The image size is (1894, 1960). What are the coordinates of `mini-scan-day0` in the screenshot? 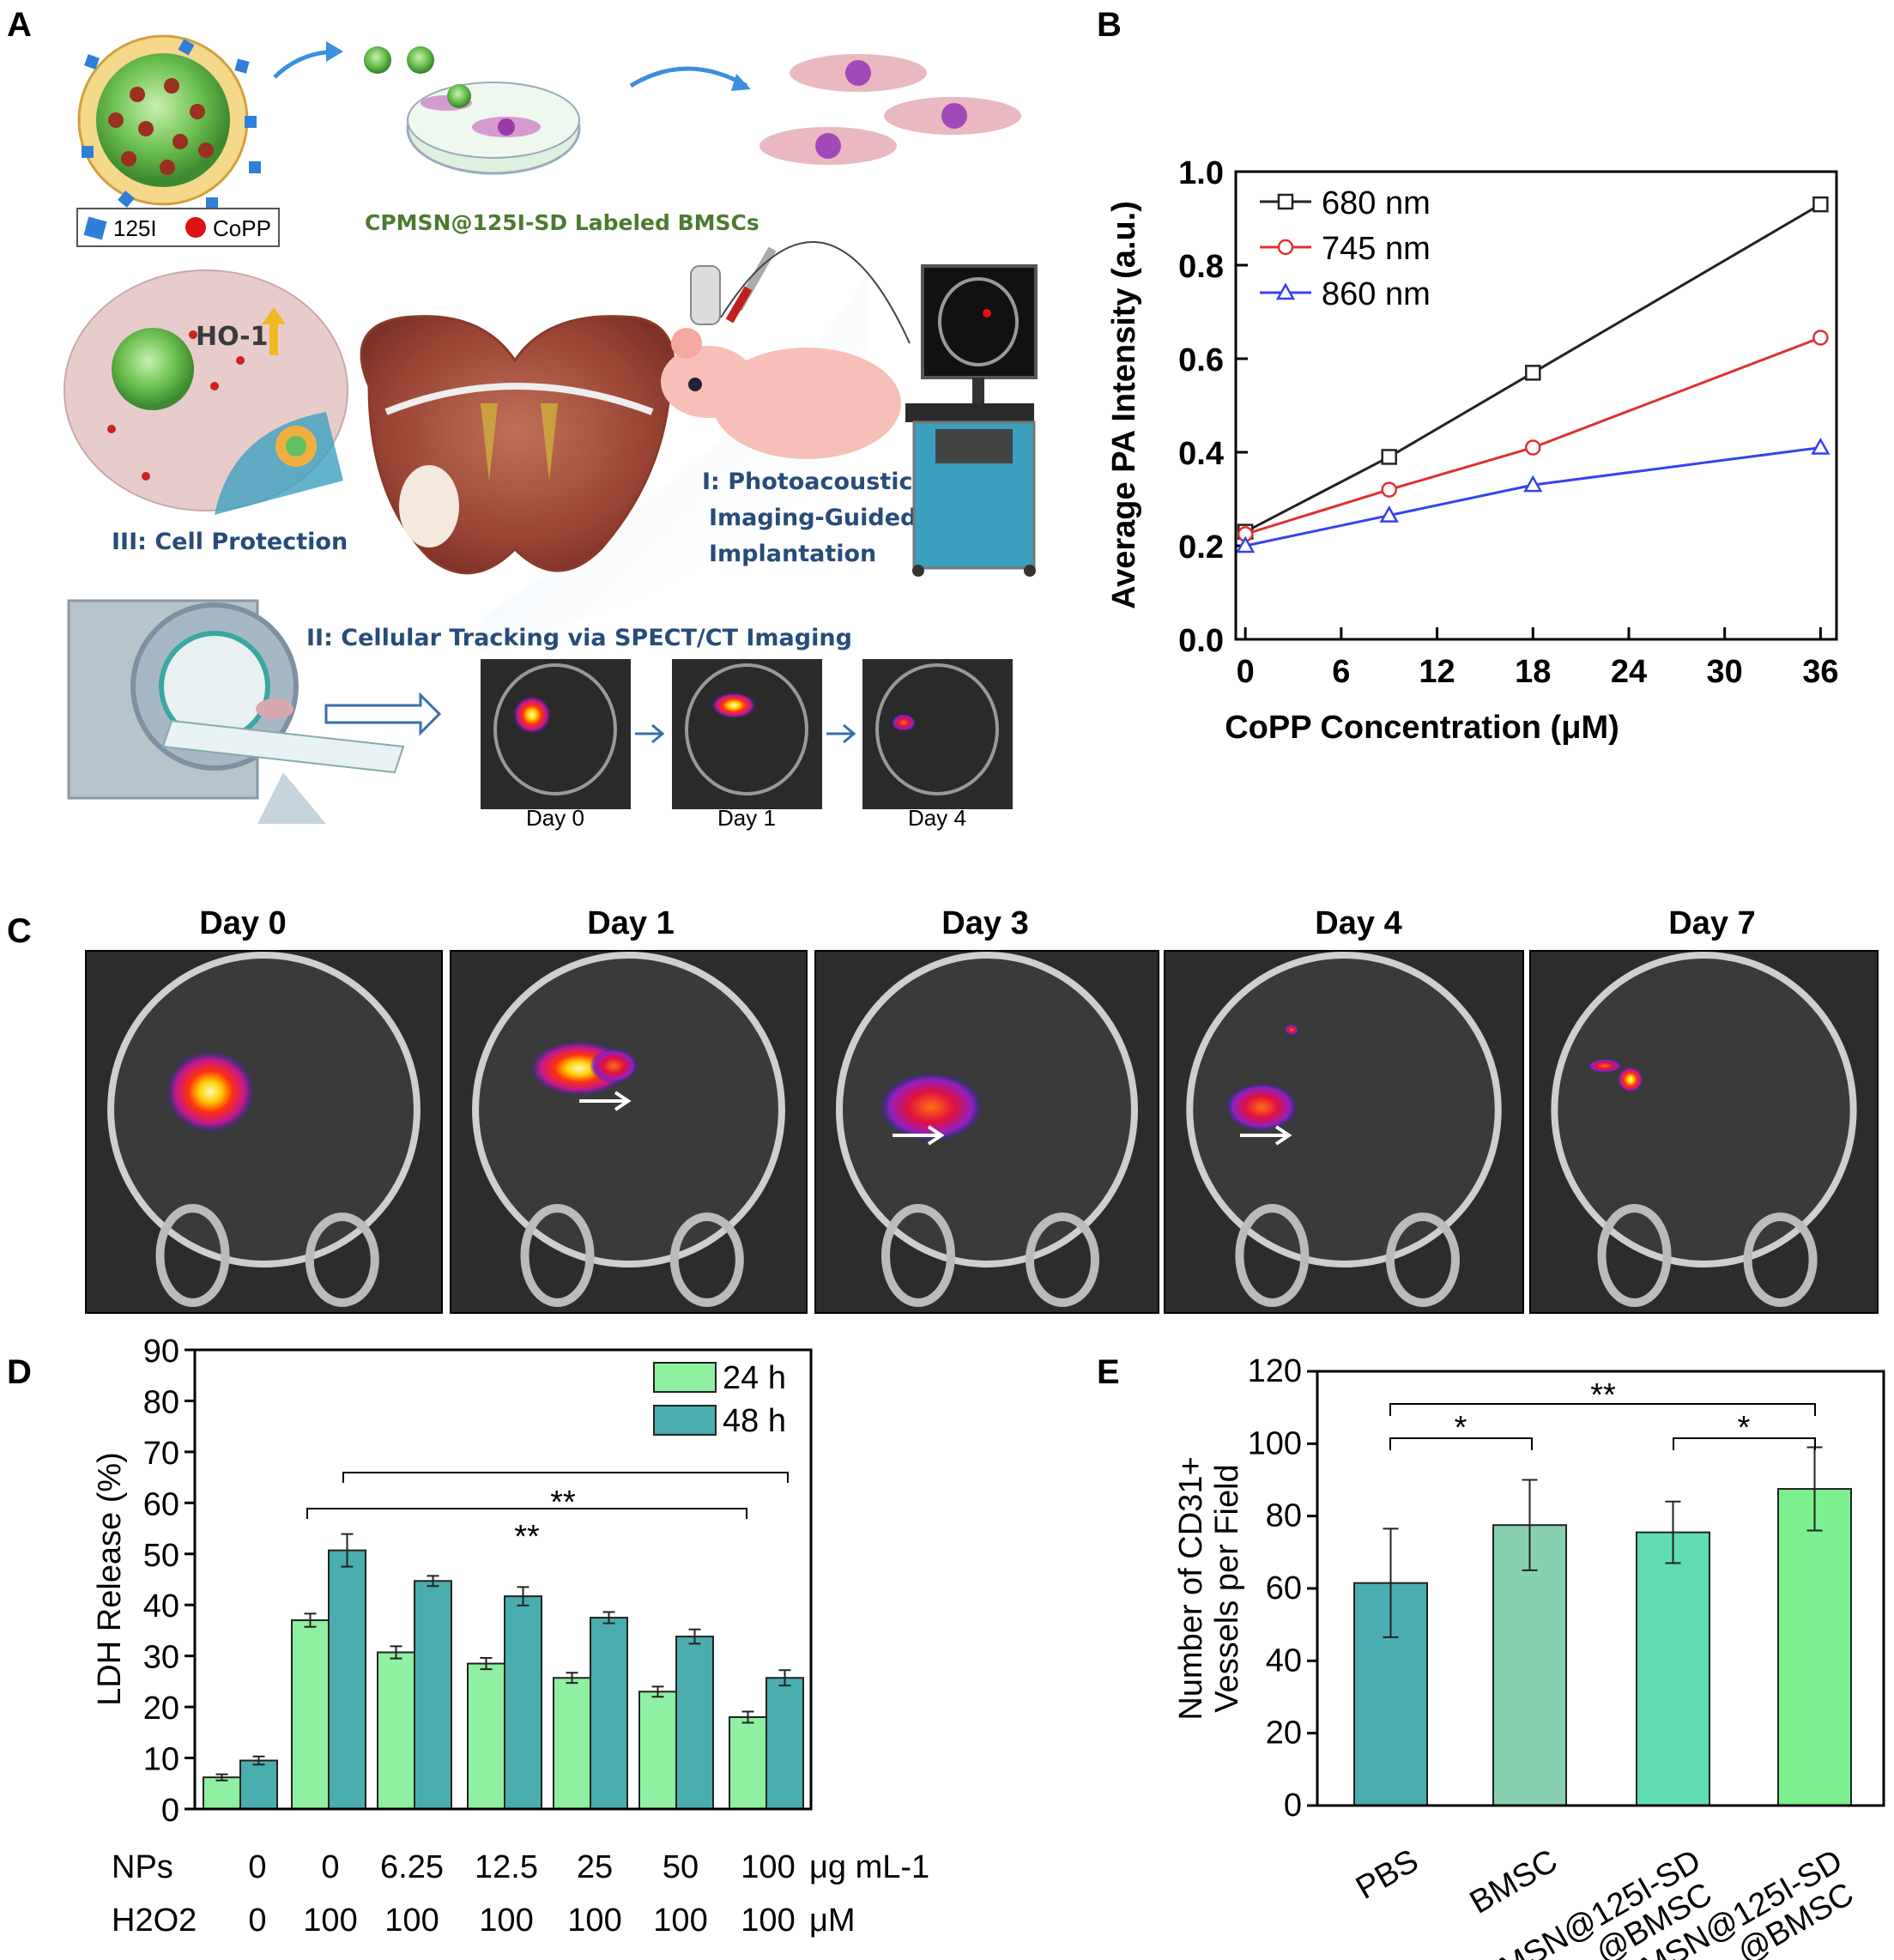 It's located at (556, 734).